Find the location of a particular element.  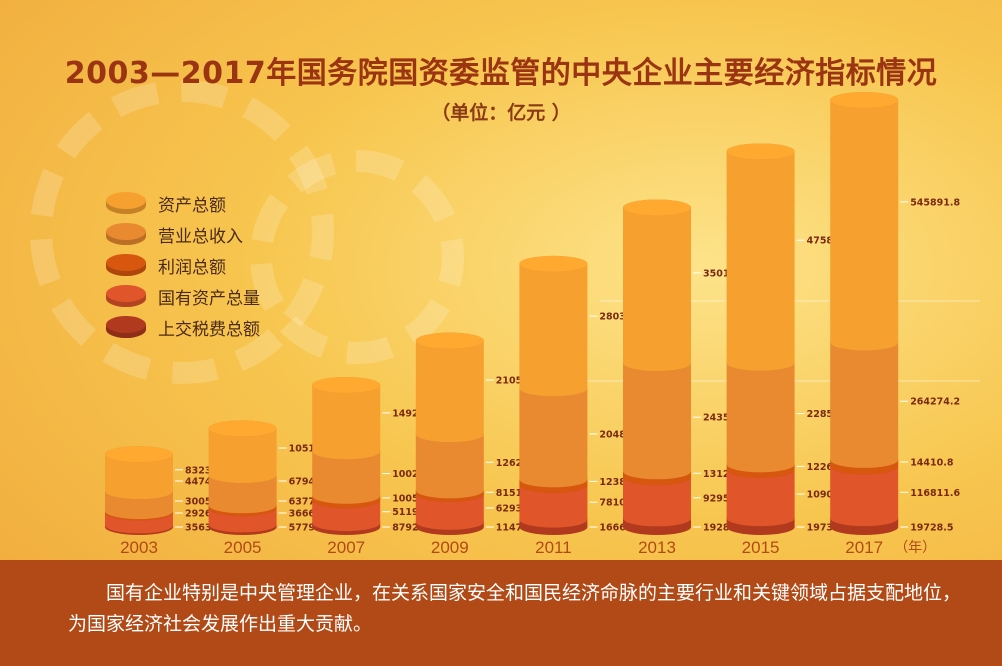

x-tick-label: 2009 is located at coordinates (450, 547).